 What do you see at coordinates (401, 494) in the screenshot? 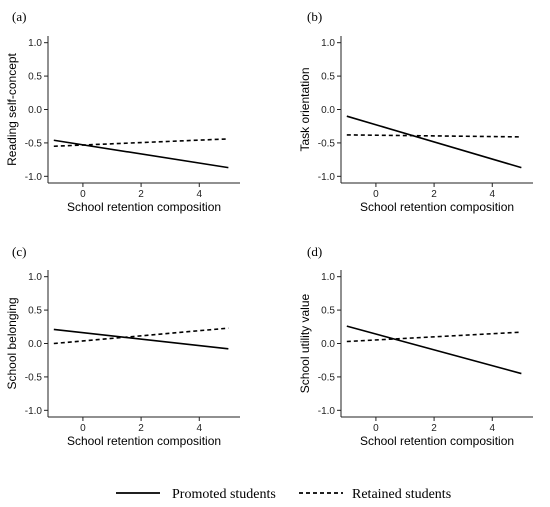
I see `legend-label-retained: Retained students` at bounding box center [401, 494].